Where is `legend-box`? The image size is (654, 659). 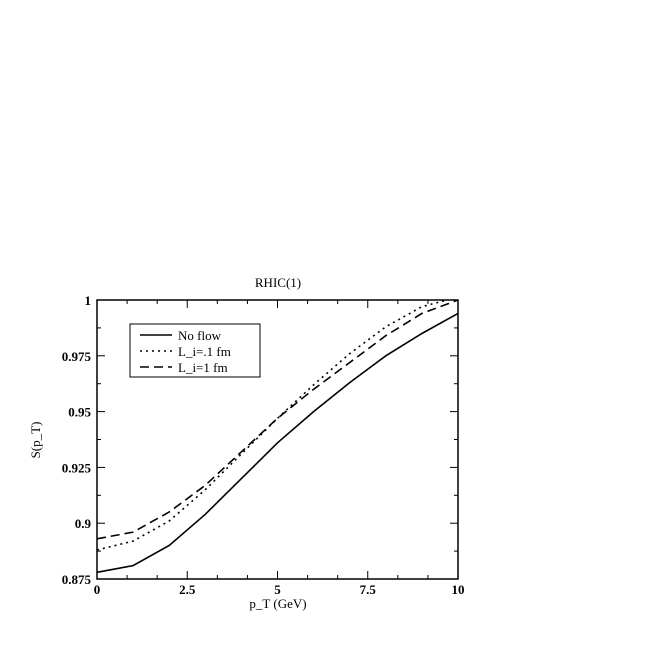 legend-box is located at coordinates (195, 350).